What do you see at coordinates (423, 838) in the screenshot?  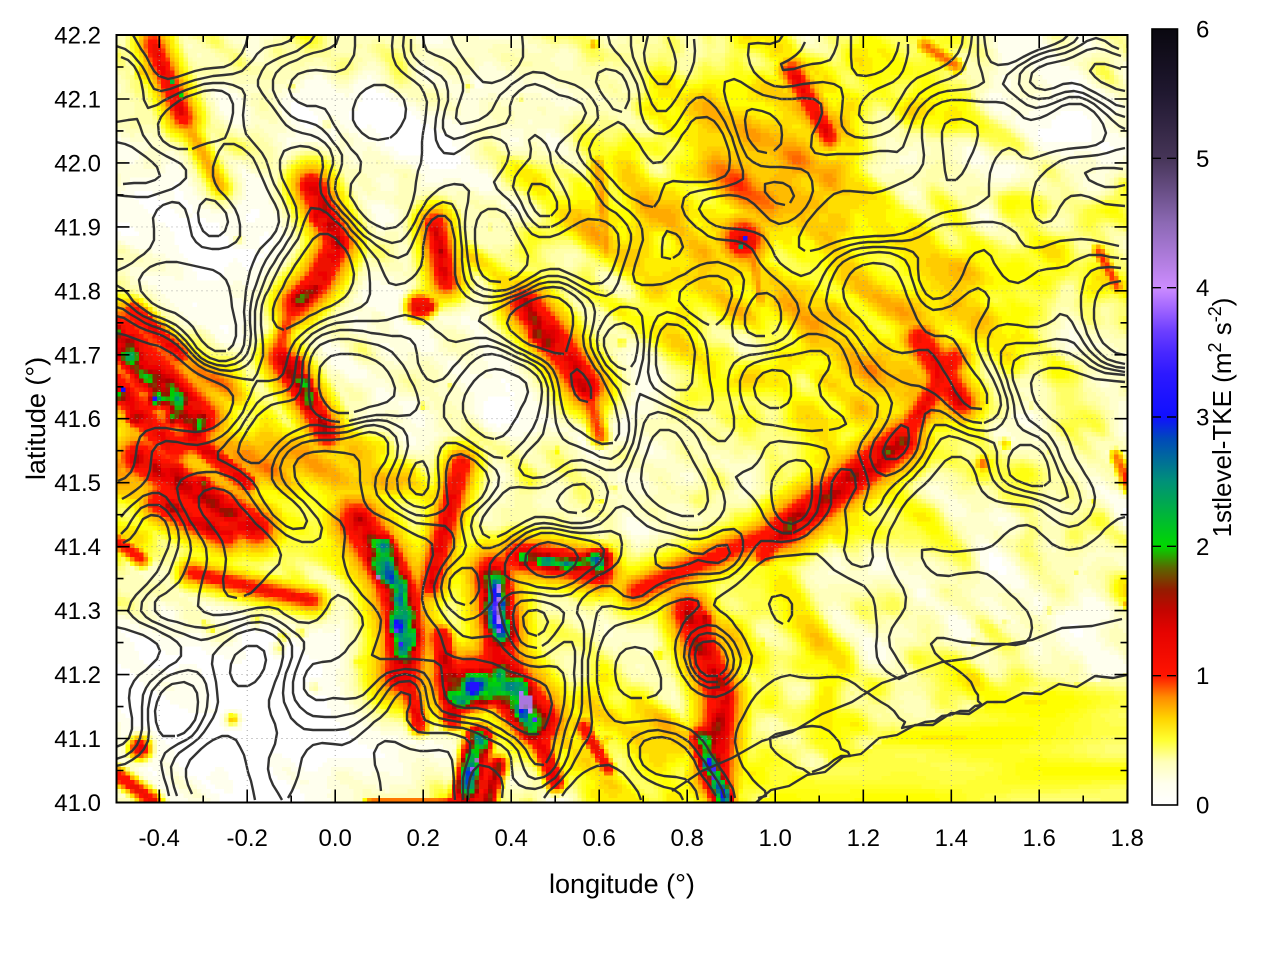 I see `svg-text: 0.2` at bounding box center [423, 838].